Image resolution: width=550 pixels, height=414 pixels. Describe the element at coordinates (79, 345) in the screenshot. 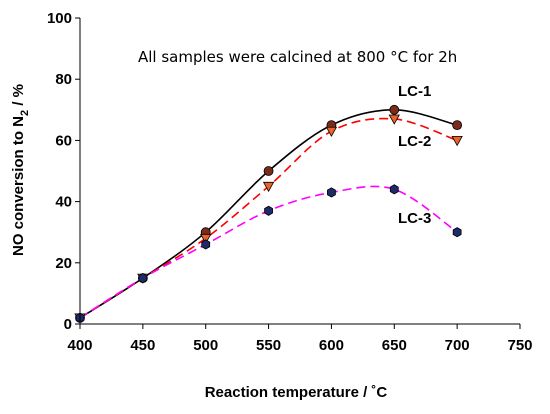

I see `x-tick-label: 400` at that location.